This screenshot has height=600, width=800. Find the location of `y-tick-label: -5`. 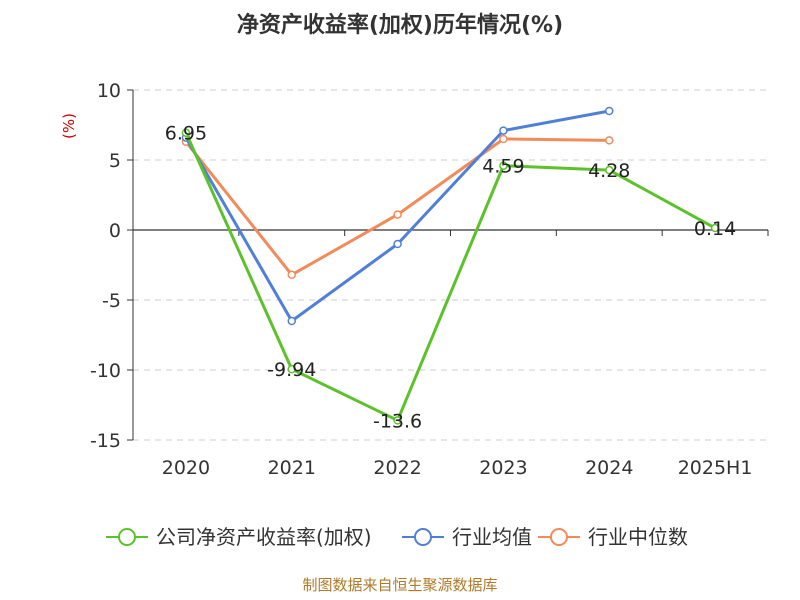

y-tick-label: -5 is located at coordinates (111, 301).